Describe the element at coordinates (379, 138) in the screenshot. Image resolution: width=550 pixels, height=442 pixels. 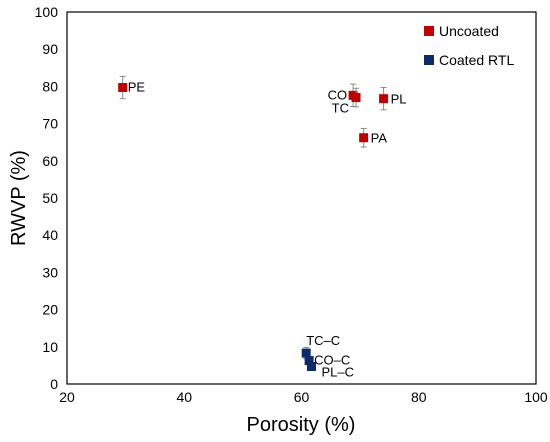
I see `point-label: PA` at that location.